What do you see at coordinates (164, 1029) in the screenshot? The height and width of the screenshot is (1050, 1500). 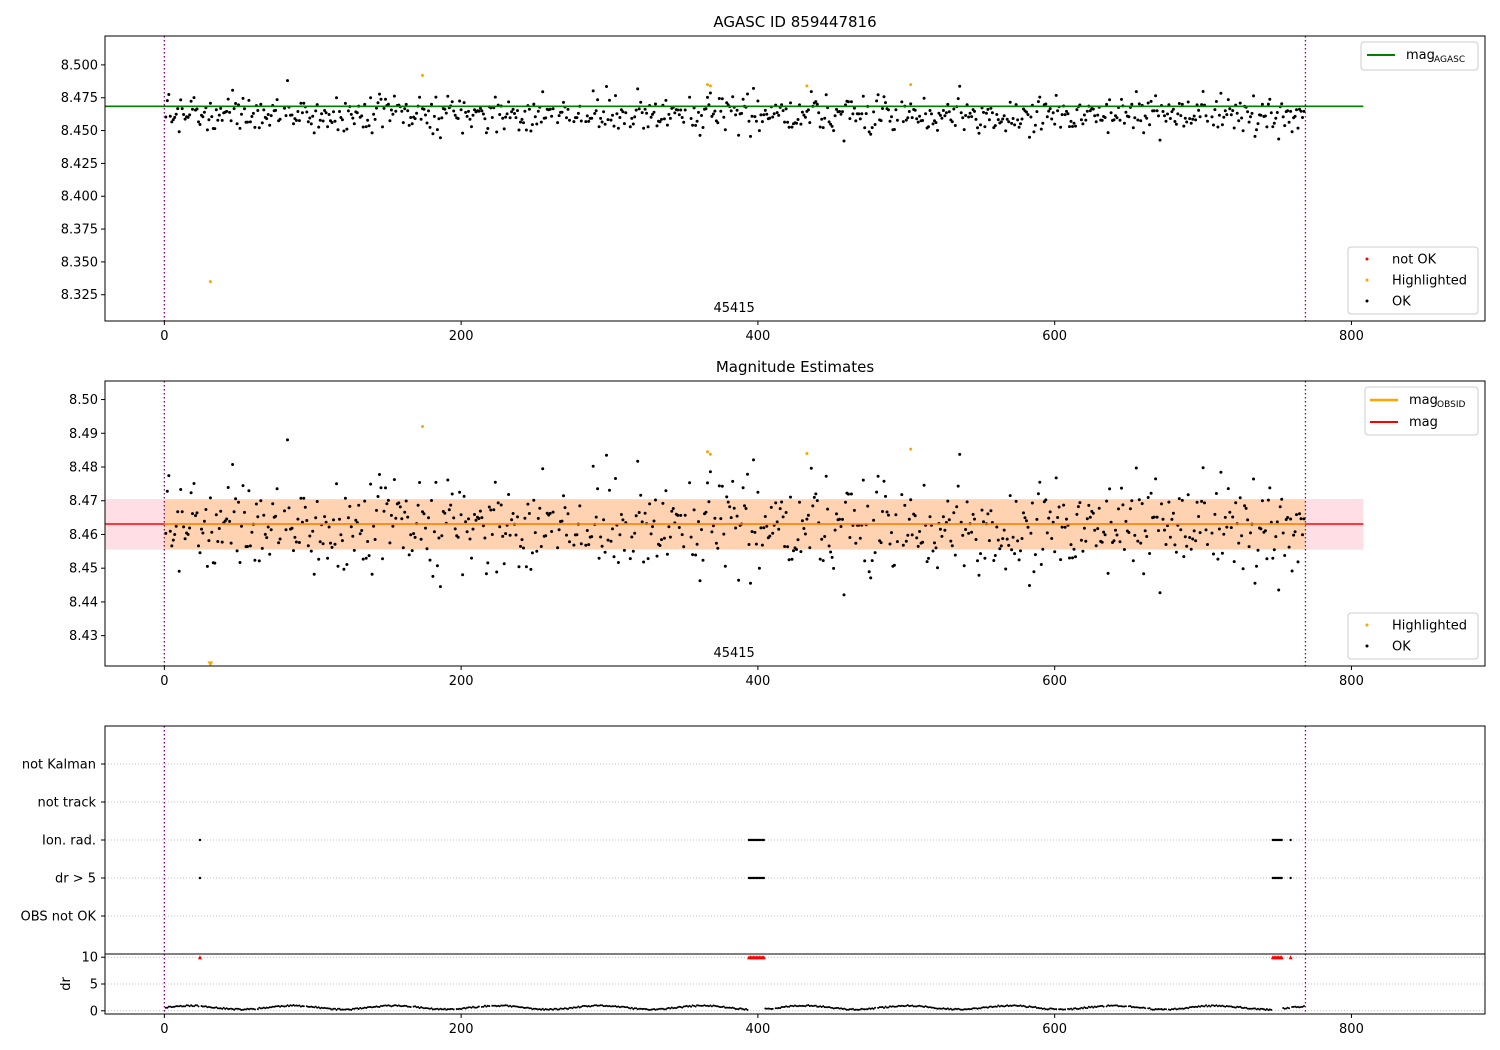 I see `x-tick-label: 0` at bounding box center [164, 1029].